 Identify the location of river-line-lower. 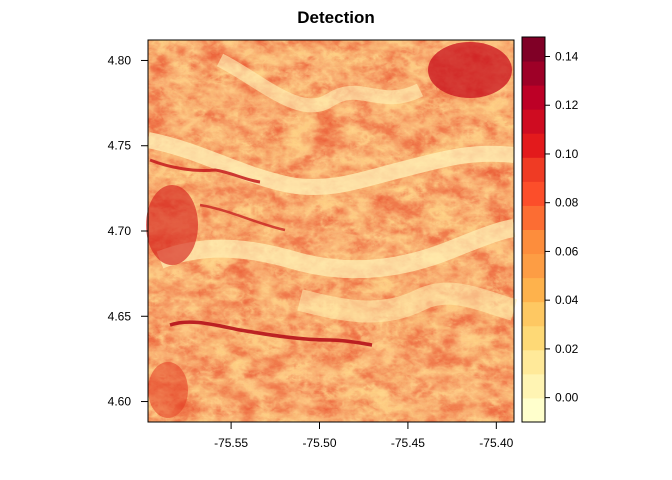
(271, 333).